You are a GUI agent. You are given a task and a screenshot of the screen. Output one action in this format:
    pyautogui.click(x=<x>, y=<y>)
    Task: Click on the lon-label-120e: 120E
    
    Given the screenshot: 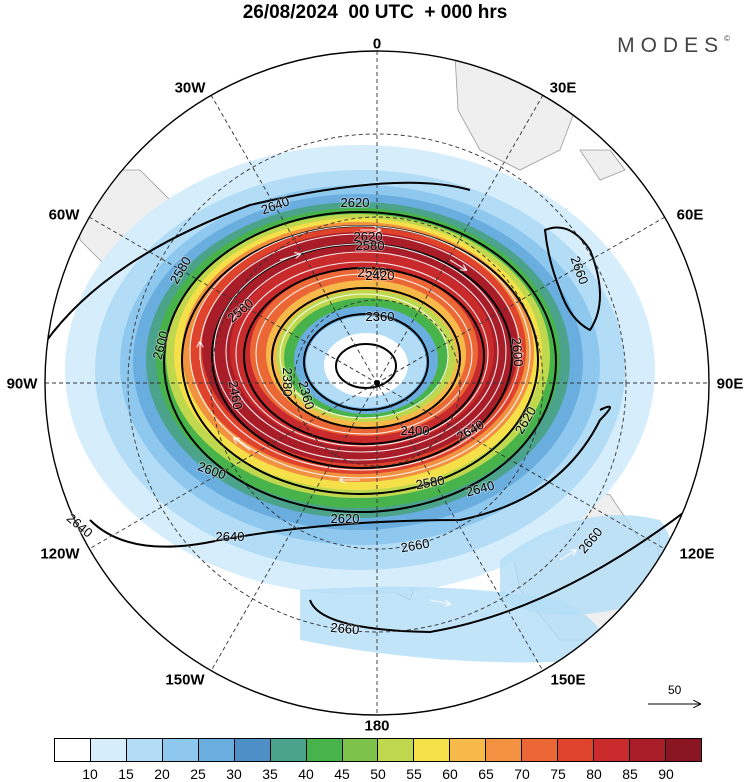 What is the action you would take?
    pyautogui.click(x=697, y=554)
    